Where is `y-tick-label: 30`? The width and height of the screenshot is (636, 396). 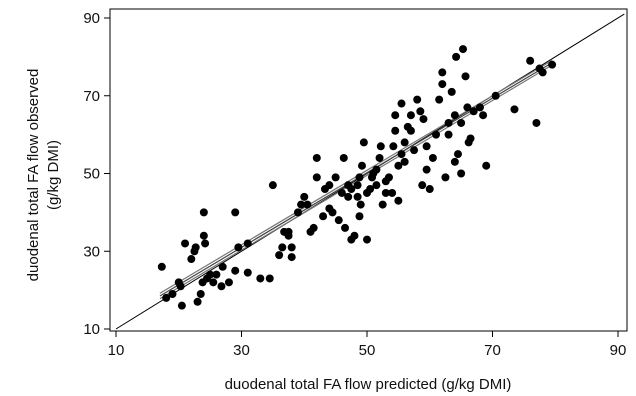
y-tick-label: 30 is located at coordinates (91, 251).